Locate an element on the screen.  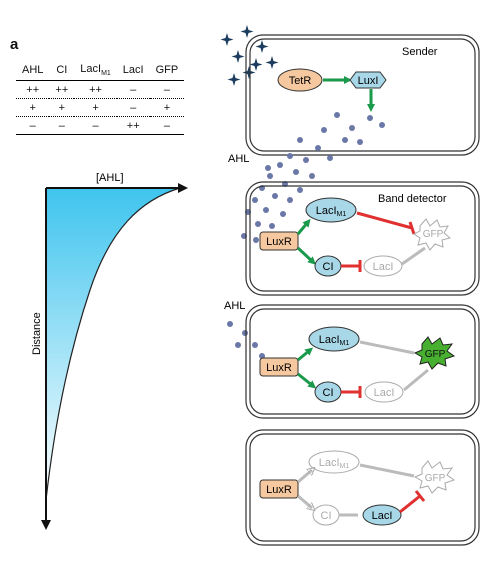
no-ahl-cell: LacIM1 GFP LuxR CI LacI is located at coordinates (362, 487).